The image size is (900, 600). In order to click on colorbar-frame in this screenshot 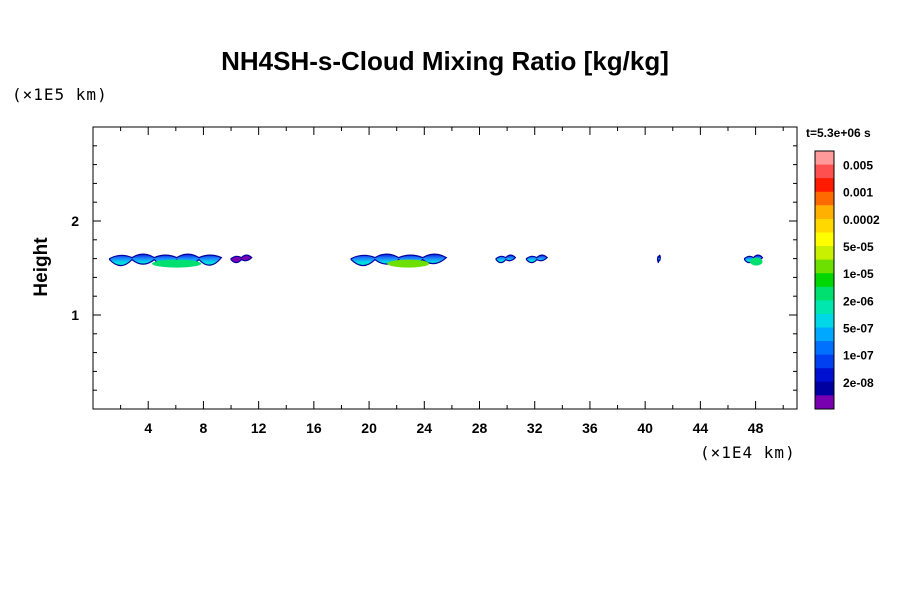, I will do `click(824, 280)`.